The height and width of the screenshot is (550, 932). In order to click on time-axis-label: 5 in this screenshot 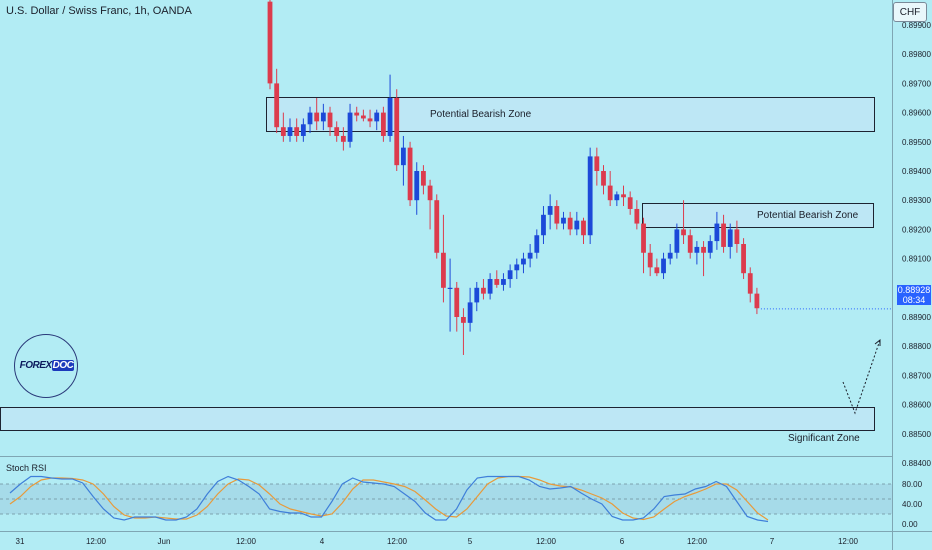, I will do `click(470, 541)`.